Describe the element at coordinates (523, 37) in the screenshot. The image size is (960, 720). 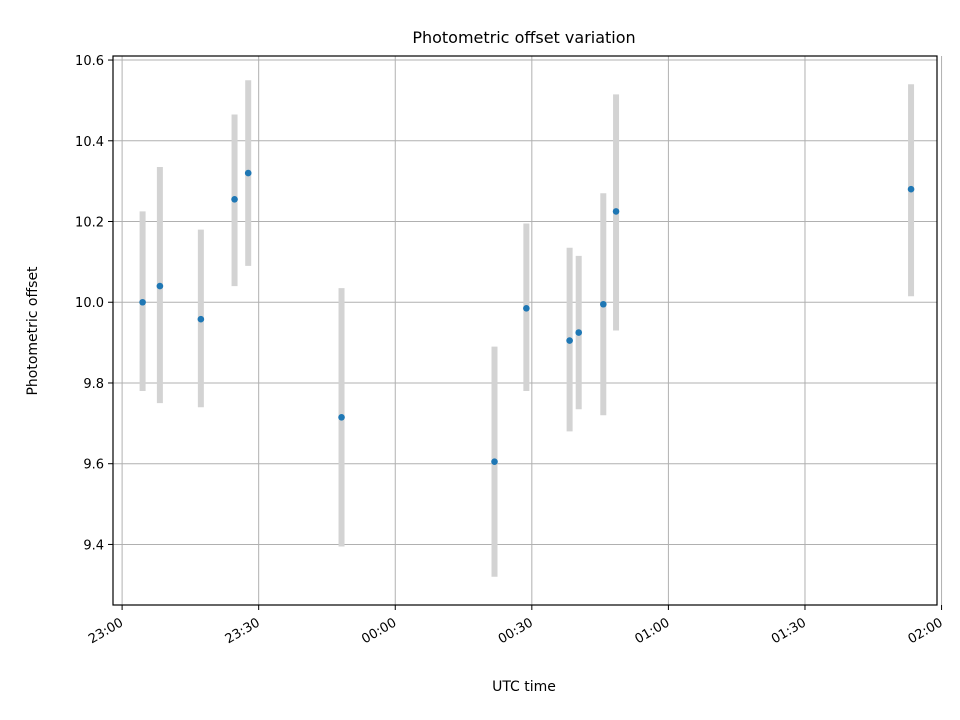
I see `chart-title: Photometric offset variation` at that location.